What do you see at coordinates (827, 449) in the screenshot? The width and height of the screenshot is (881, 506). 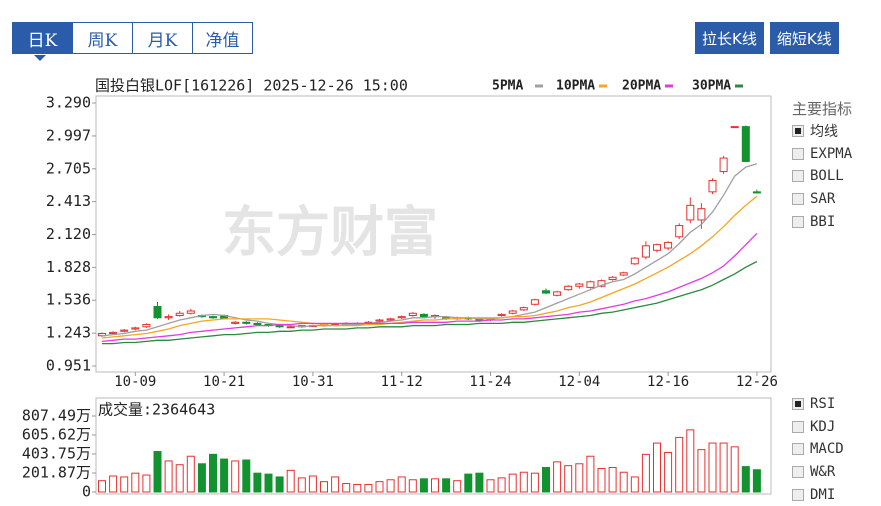 I see `indicator-label: MACD` at bounding box center [827, 449].